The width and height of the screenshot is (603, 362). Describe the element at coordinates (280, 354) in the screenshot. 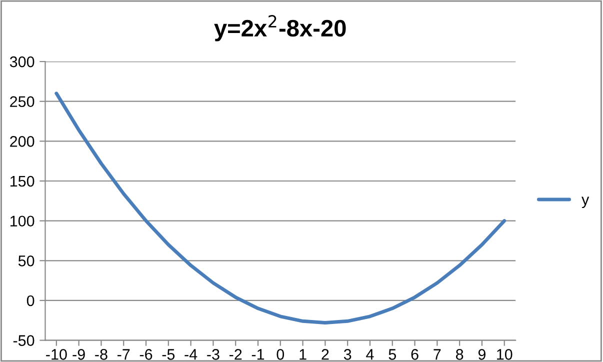

I see `x-tick-label: 0` at that location.